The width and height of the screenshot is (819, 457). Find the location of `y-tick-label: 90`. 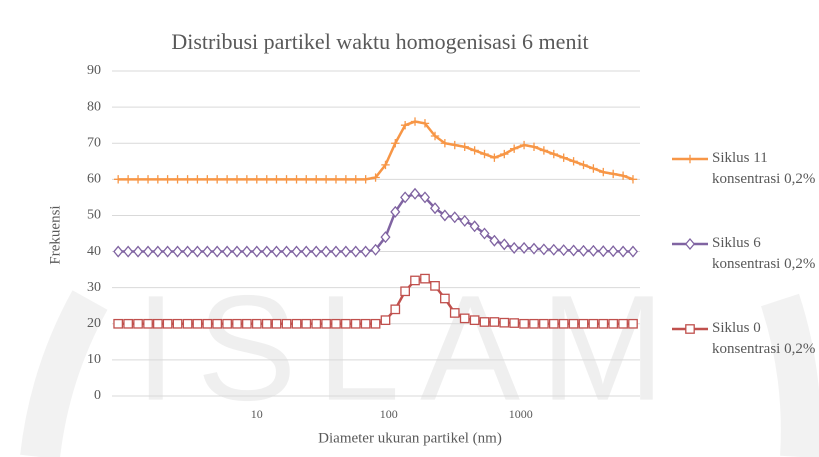

y-tick-label: 90 is located at coordinates (94, 70).